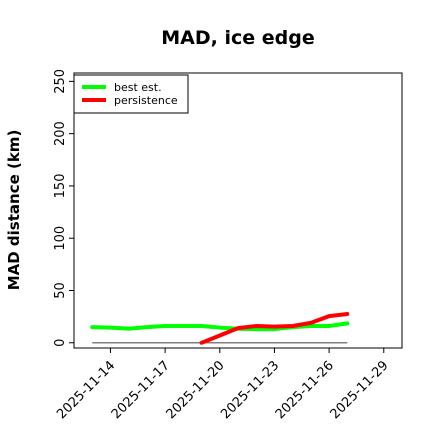 The width and height of the screenshot is (440, 440). What do you see at coordinates (60, 238) in the screenshot?
I see `y-tick-label: 100` at bounding box center [60, 238].